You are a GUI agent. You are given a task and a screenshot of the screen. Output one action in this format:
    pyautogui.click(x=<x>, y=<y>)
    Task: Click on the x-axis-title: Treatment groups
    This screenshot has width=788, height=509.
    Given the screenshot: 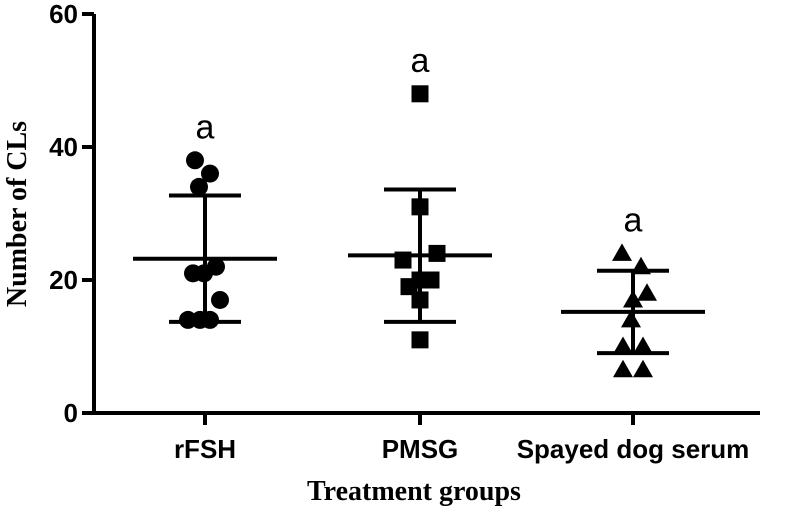 What is the action you would take?
    pyautogui.click(x=414, y=491)
    